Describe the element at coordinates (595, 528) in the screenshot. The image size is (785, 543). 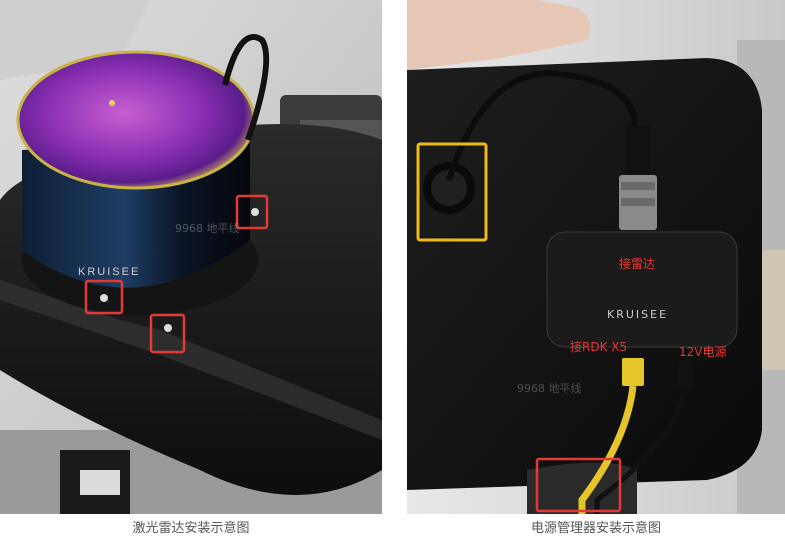
I see `power-manager-caption: 电源管理器安装示意图` at that location.